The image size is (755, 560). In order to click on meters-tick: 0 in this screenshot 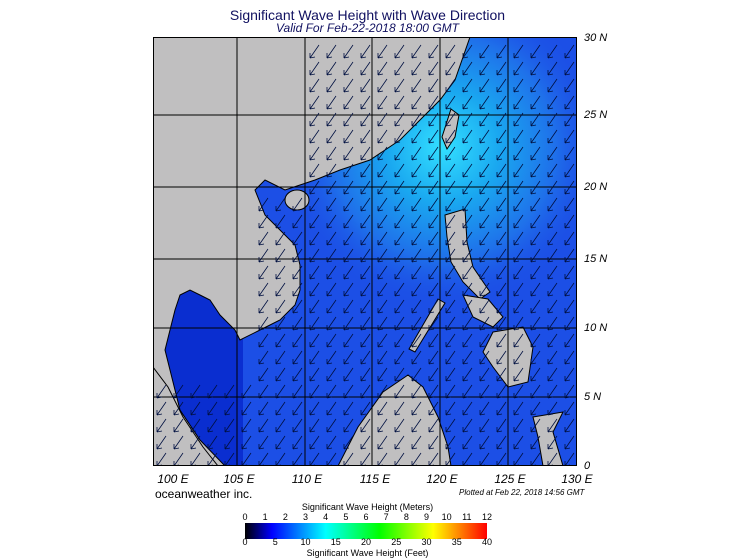, I will do `click(245, 517)`.